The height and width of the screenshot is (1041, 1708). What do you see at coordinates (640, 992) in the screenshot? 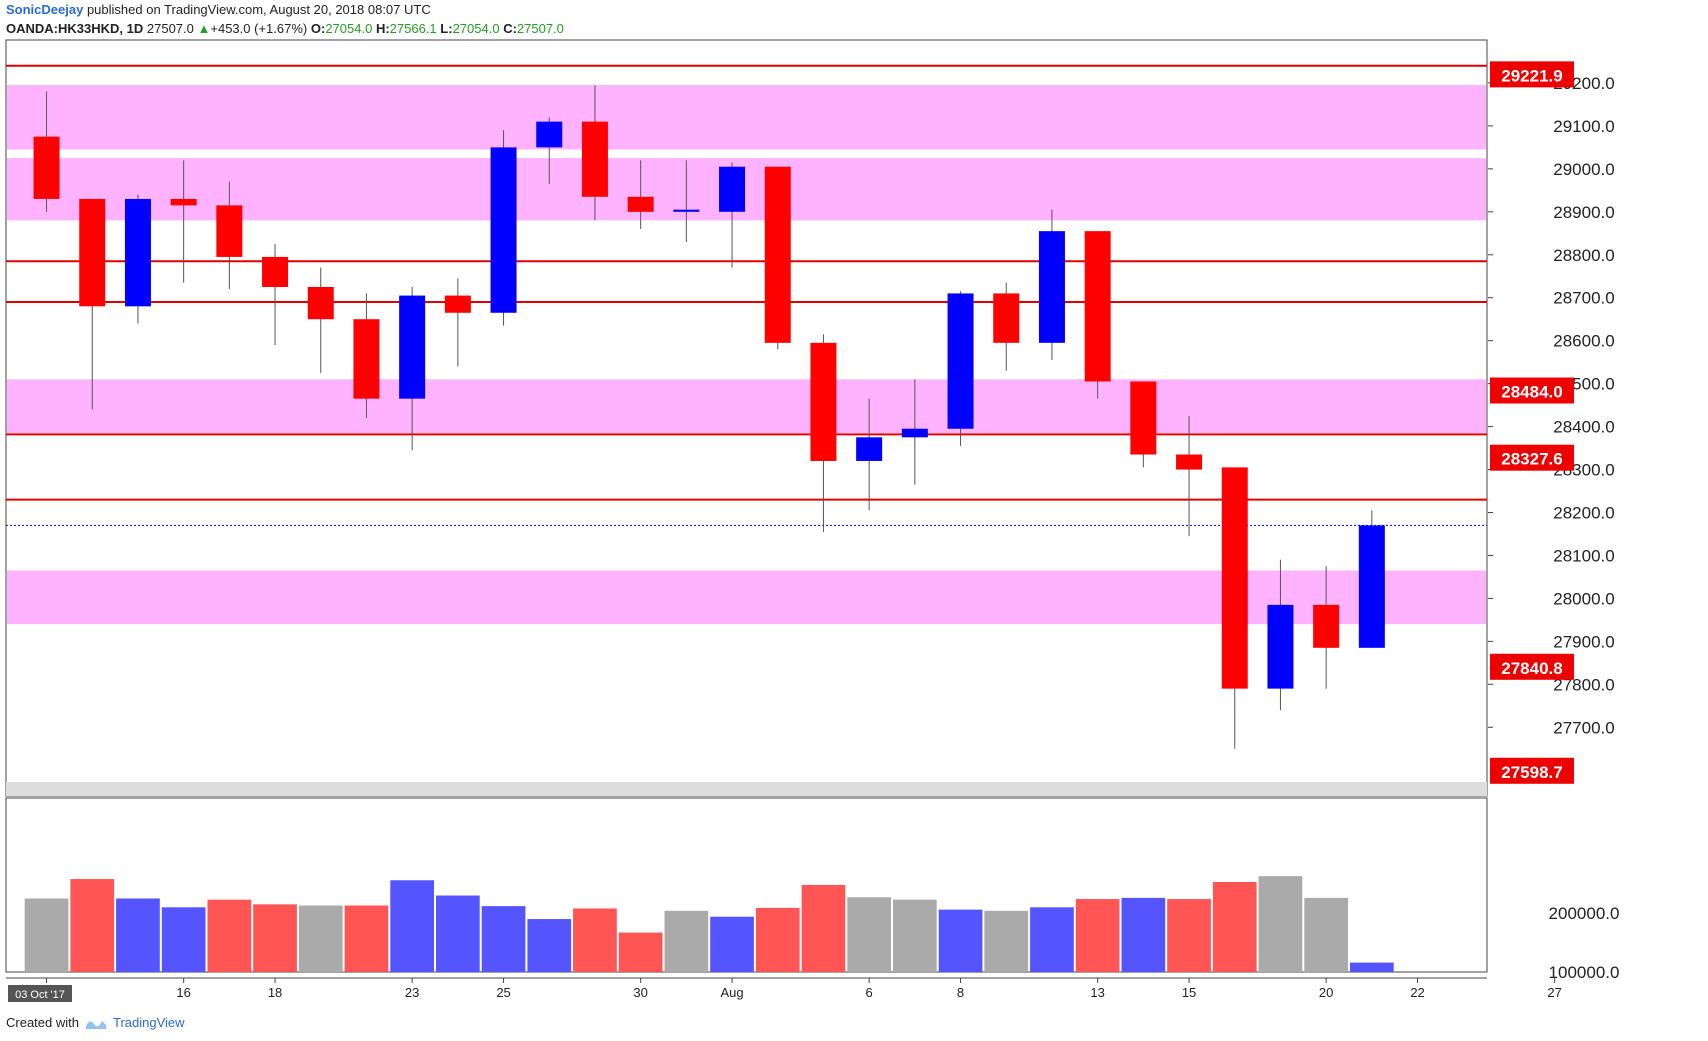
I see `time-tick-label: 30` at bounding box center [640, 992].